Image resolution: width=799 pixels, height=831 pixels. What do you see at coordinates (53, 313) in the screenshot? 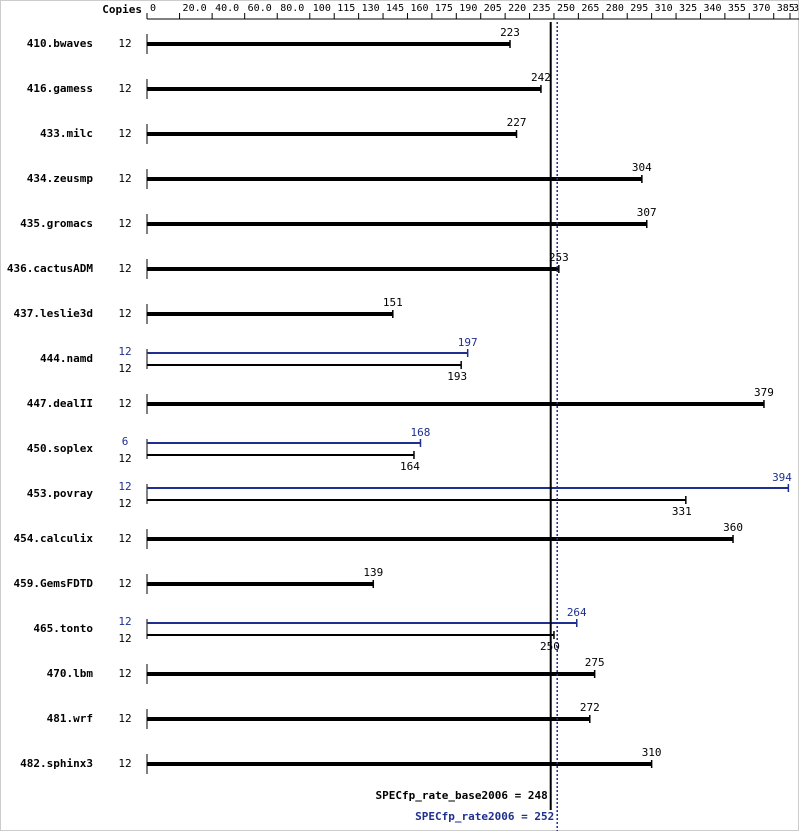
I see `benchmark-name: 437.leslie3d` at bounding box center [53, 313].